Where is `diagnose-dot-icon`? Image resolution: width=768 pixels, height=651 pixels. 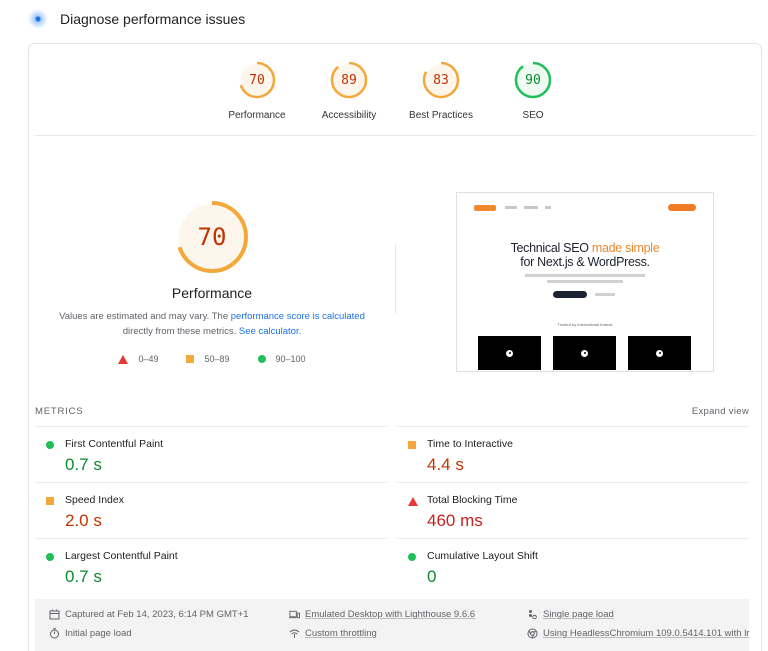
diagnose-dot-icon is located at coordinates (38, 19).